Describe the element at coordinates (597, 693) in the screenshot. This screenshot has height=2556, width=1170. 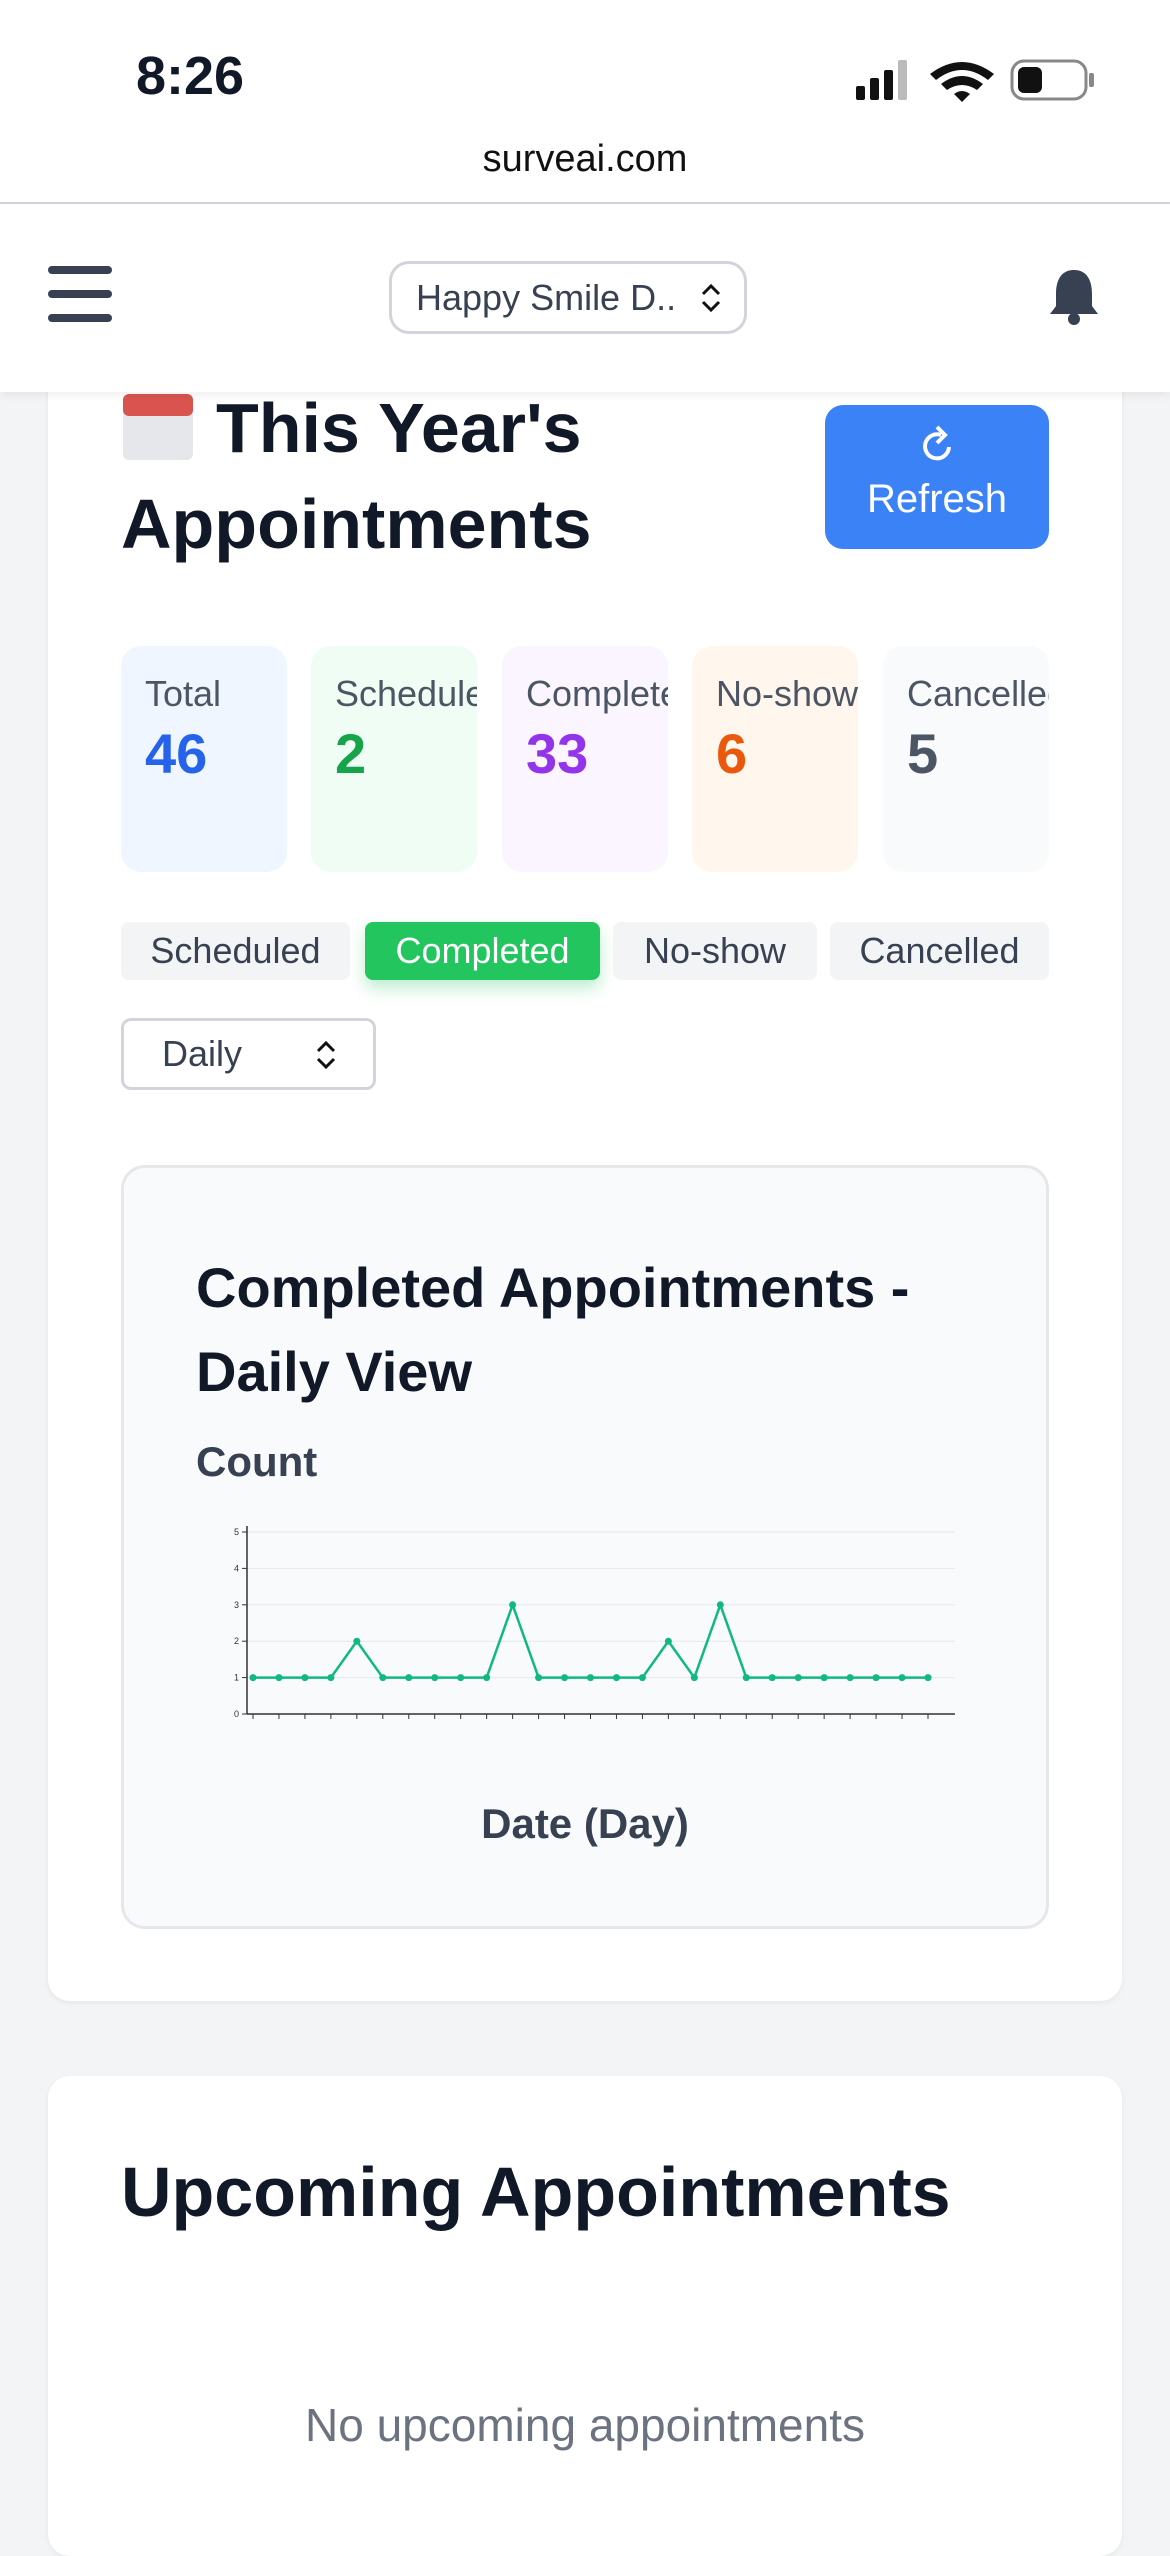
I see `stat-label: Completed` at that location.